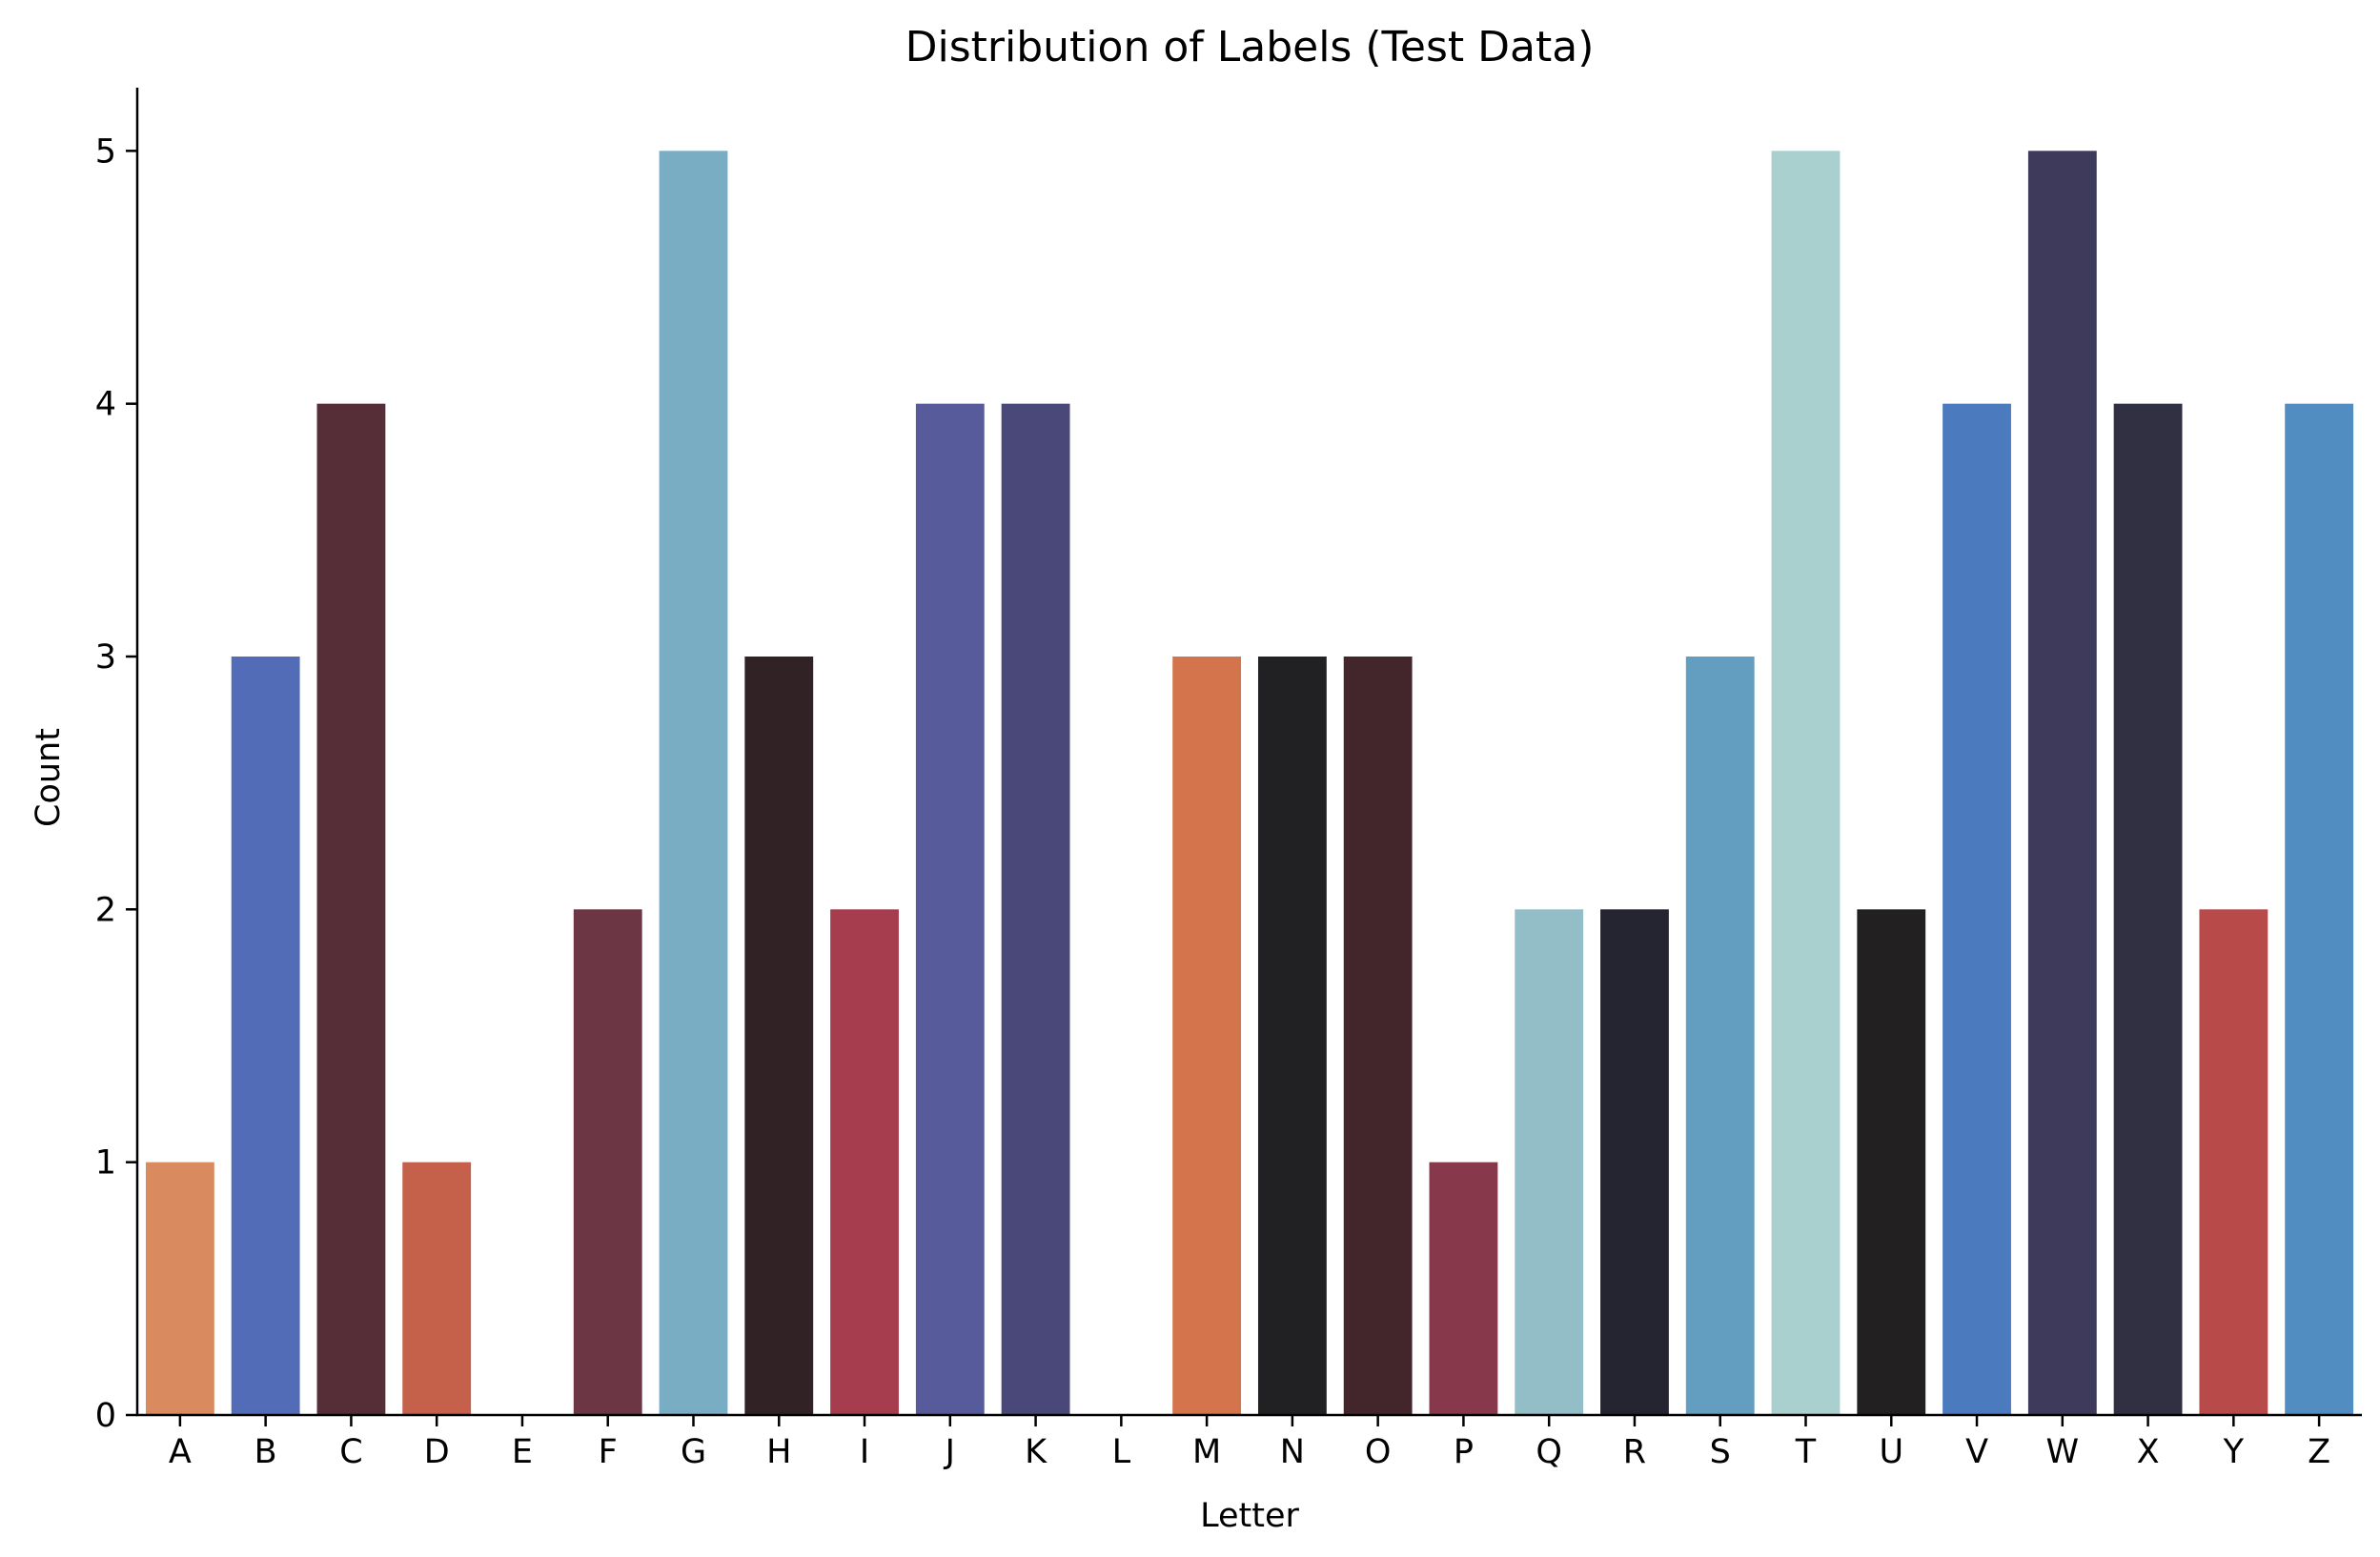  Describe the element at coordinates (1121, 1452) in the screenshot. I see `x-tick-label-L: L` at that location.